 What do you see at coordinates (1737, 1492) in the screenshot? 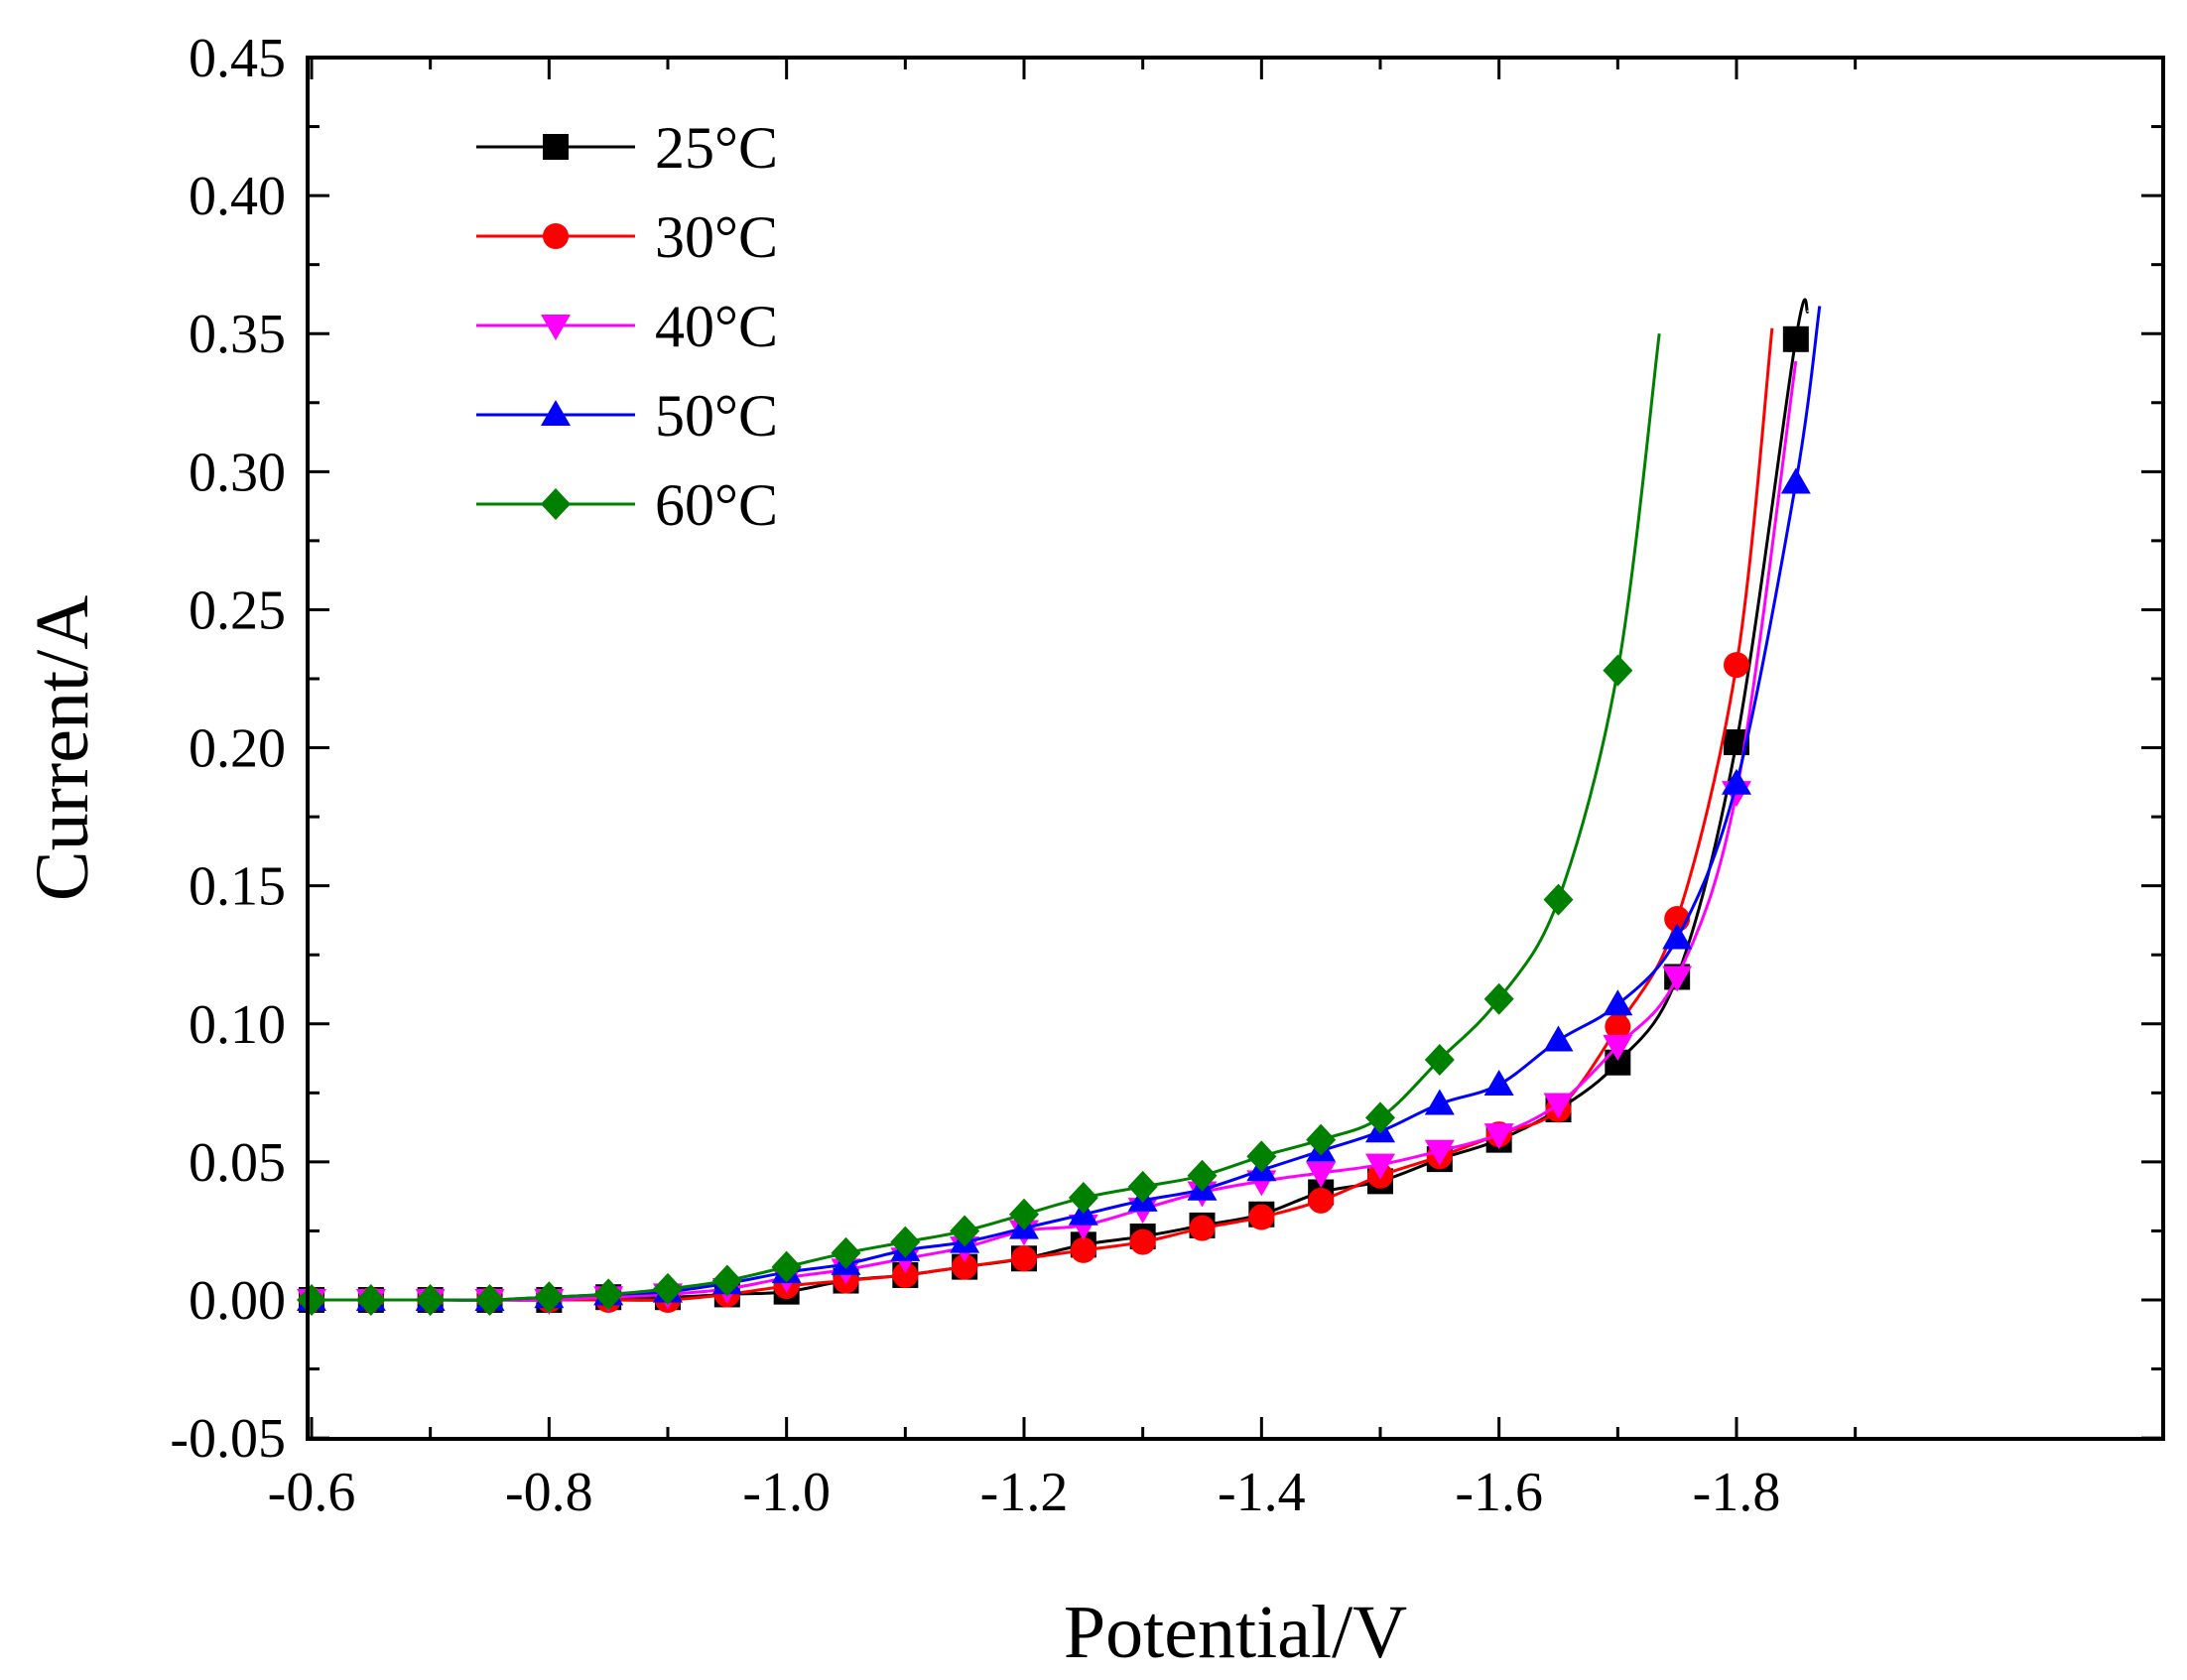
I see `x-tick-label: -1.8` at bounding box center [1737, 1492].